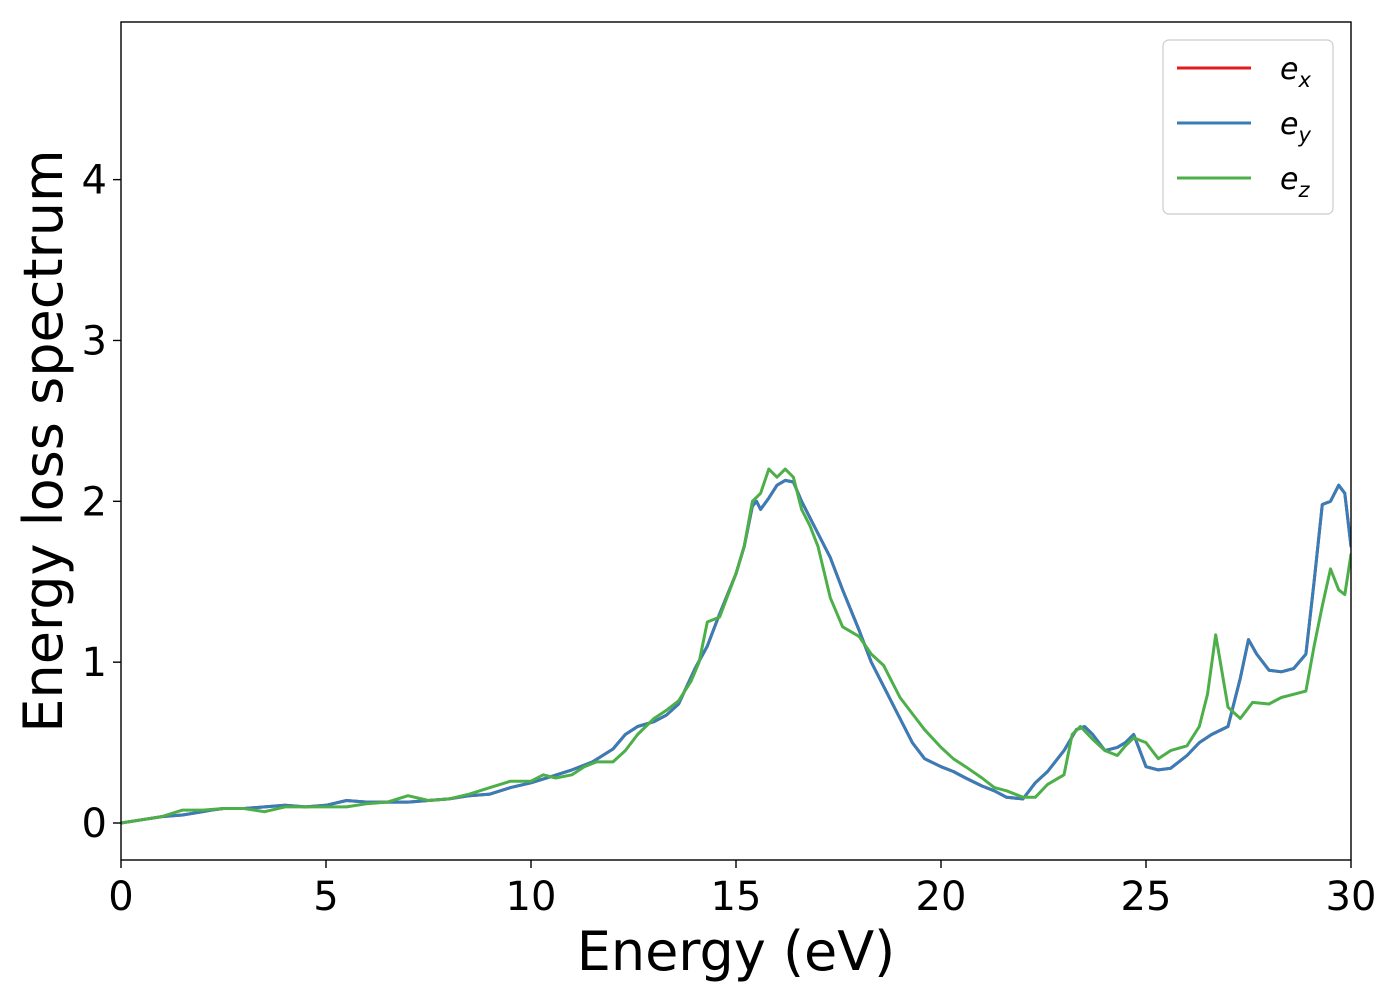 This screenshot has height=1005, width=1400. I want to click on y-tick-label: 2, so click(94, 502).